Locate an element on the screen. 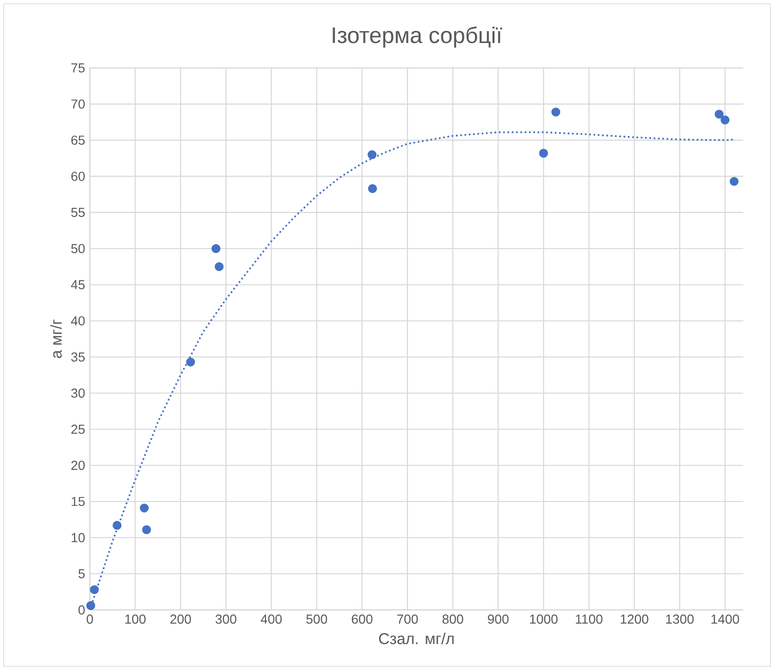 This screenshot has width=774, height=670. x-tick-label: 1100 is located at coordinates (589, 619).